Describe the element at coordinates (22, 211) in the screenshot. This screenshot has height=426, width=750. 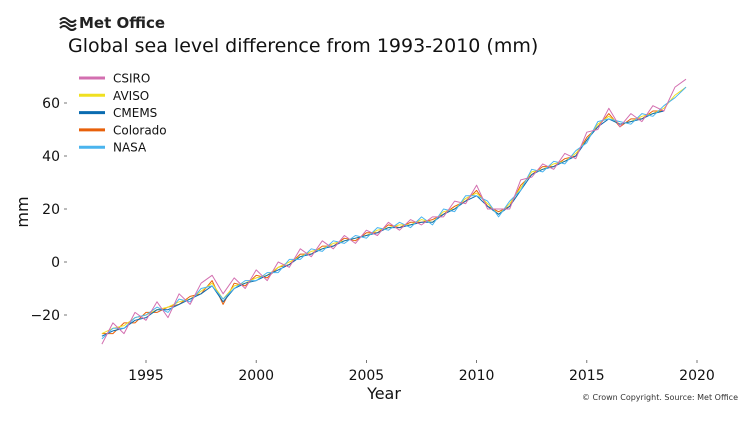
I see `y-axis-label: mm` at that location.